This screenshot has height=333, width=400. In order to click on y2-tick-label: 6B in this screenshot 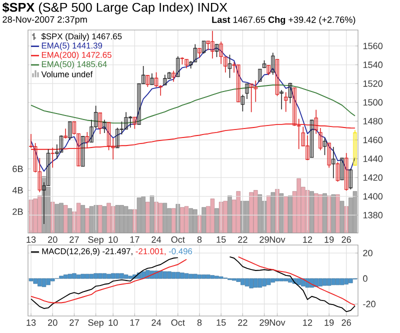, I will do `click(17, 169)`.